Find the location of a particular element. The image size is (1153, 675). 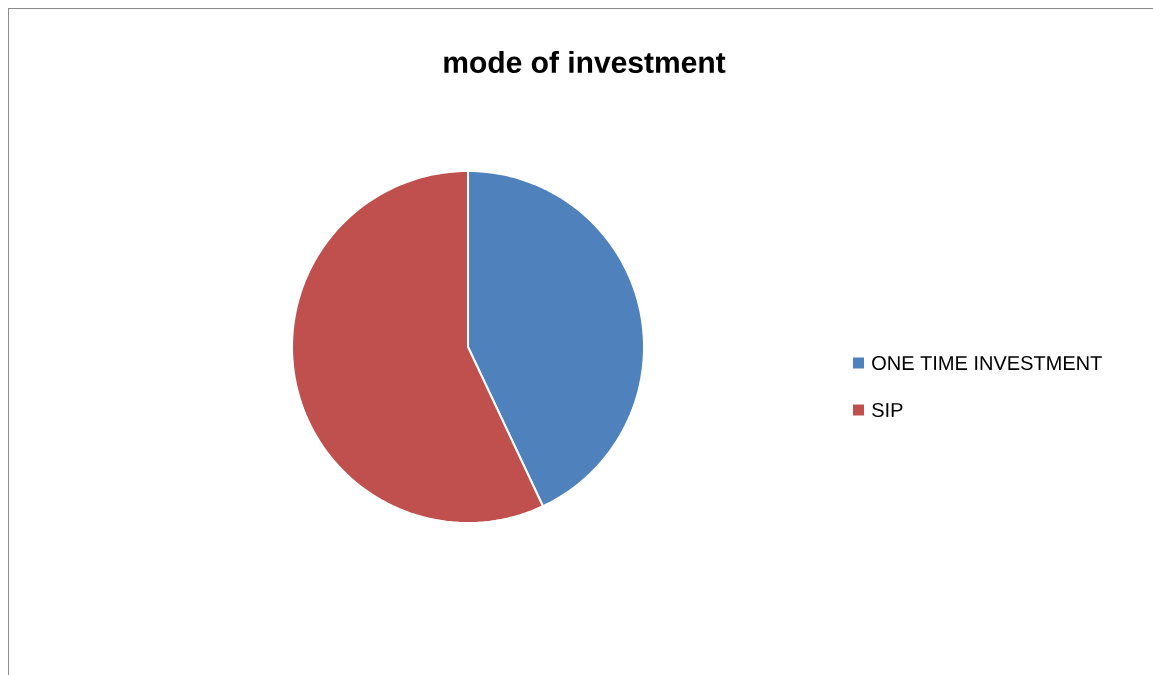

chart-title: mode of investment is located at coordinates (585, 62).